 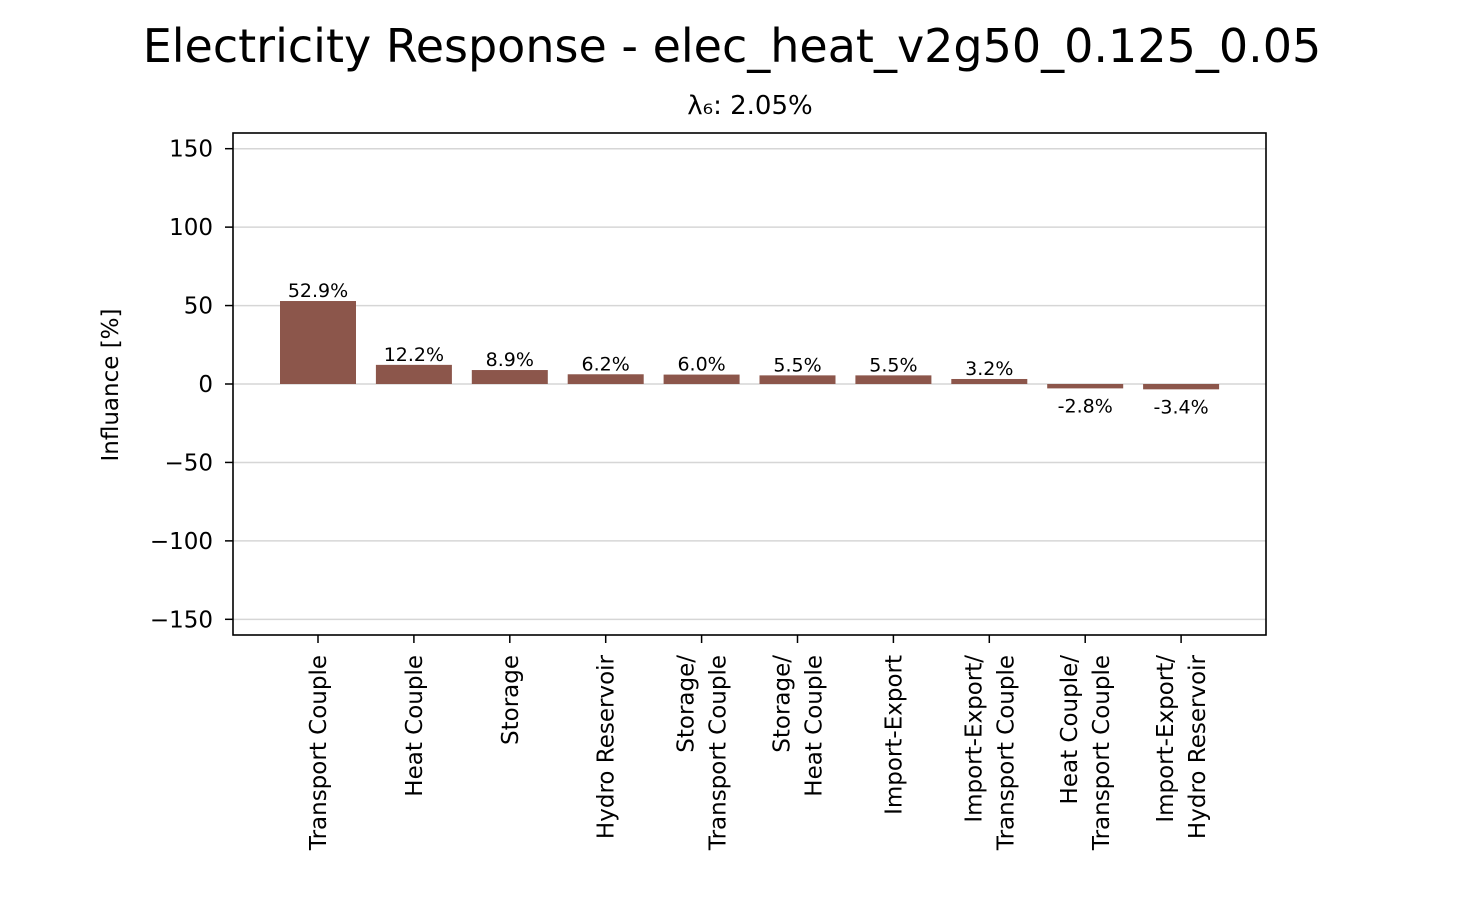 What do you see at coordinates (799, 726) in the screenshot?
I see `x-tick-label: Storage/Heat Couple` at bounding box center [799, 726].